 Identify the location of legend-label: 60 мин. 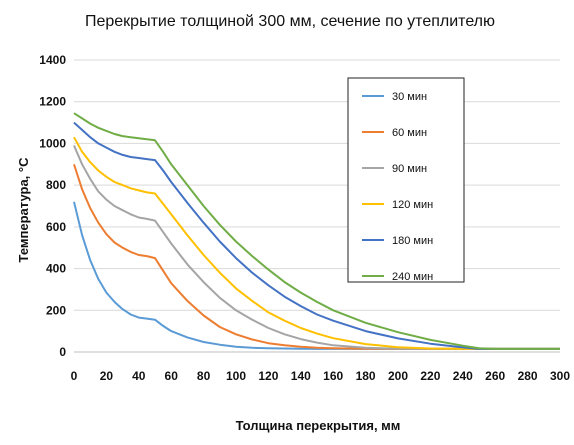
(409, 133).